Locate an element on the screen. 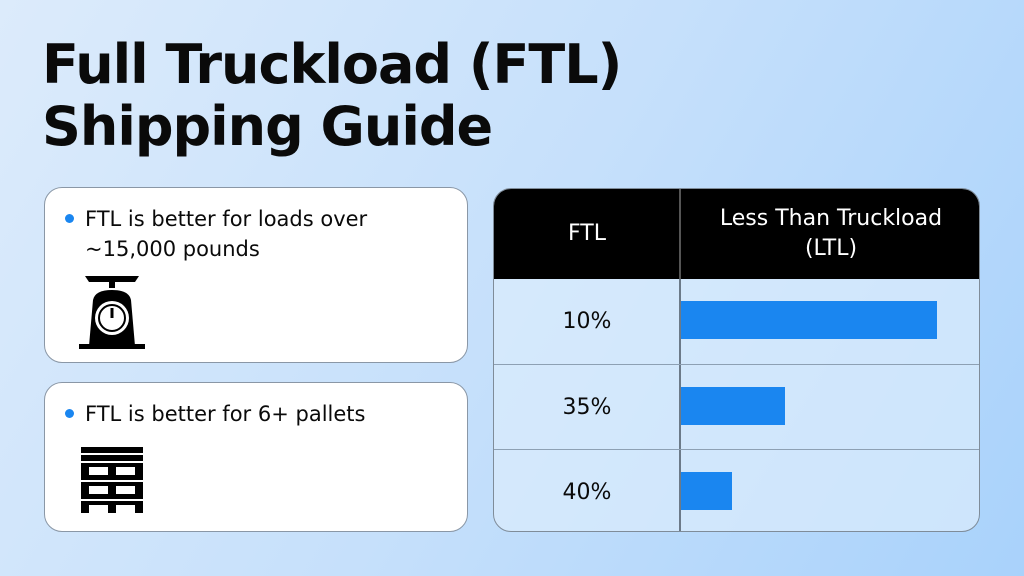  card: FTL is better for 6+ pallets is located at coordinates (256, 457).